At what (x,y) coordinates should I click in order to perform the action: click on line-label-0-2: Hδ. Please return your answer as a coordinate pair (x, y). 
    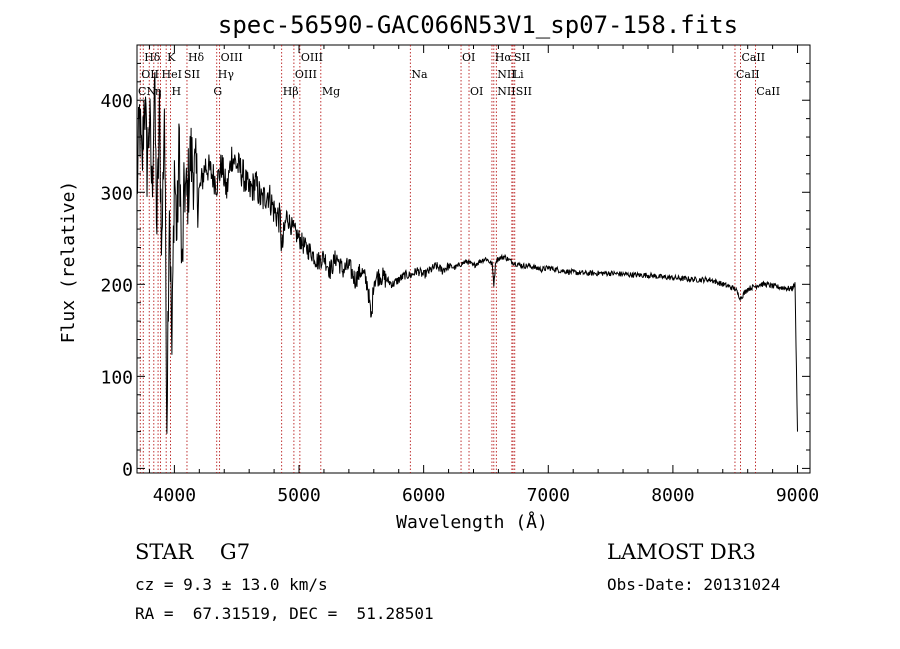
    Looking at the image, I should click on (196, 57).